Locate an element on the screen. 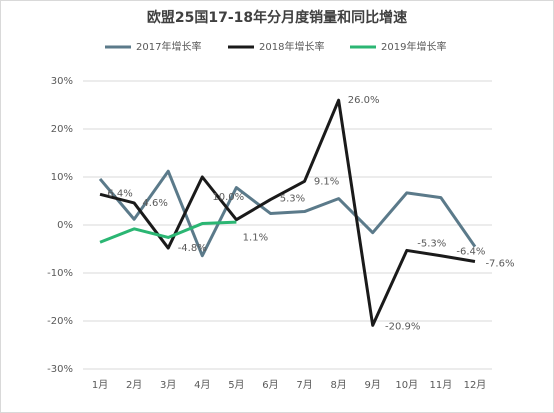  y-tick-label: -30% is located at coordinates (60, 369).